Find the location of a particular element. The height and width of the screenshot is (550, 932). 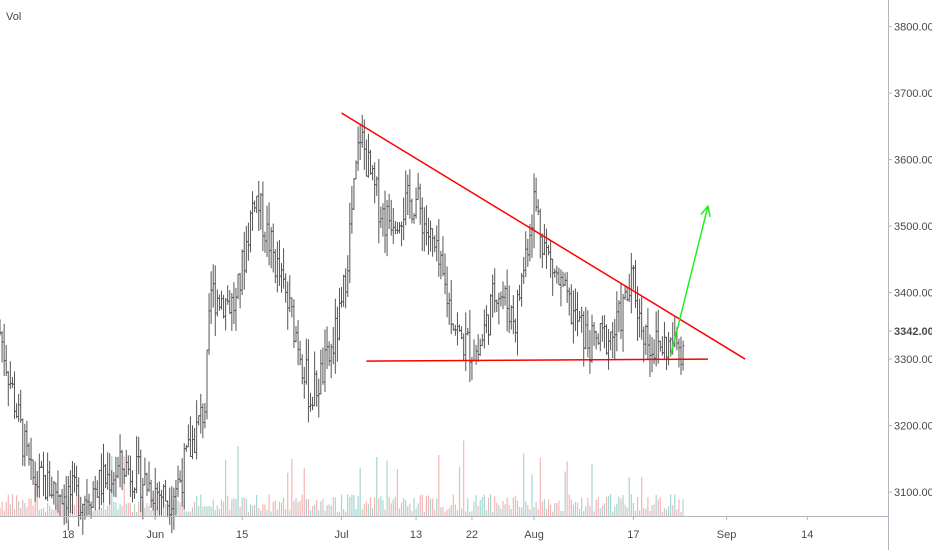

x-tick-label: 13 is located at coordinates (416, 535).